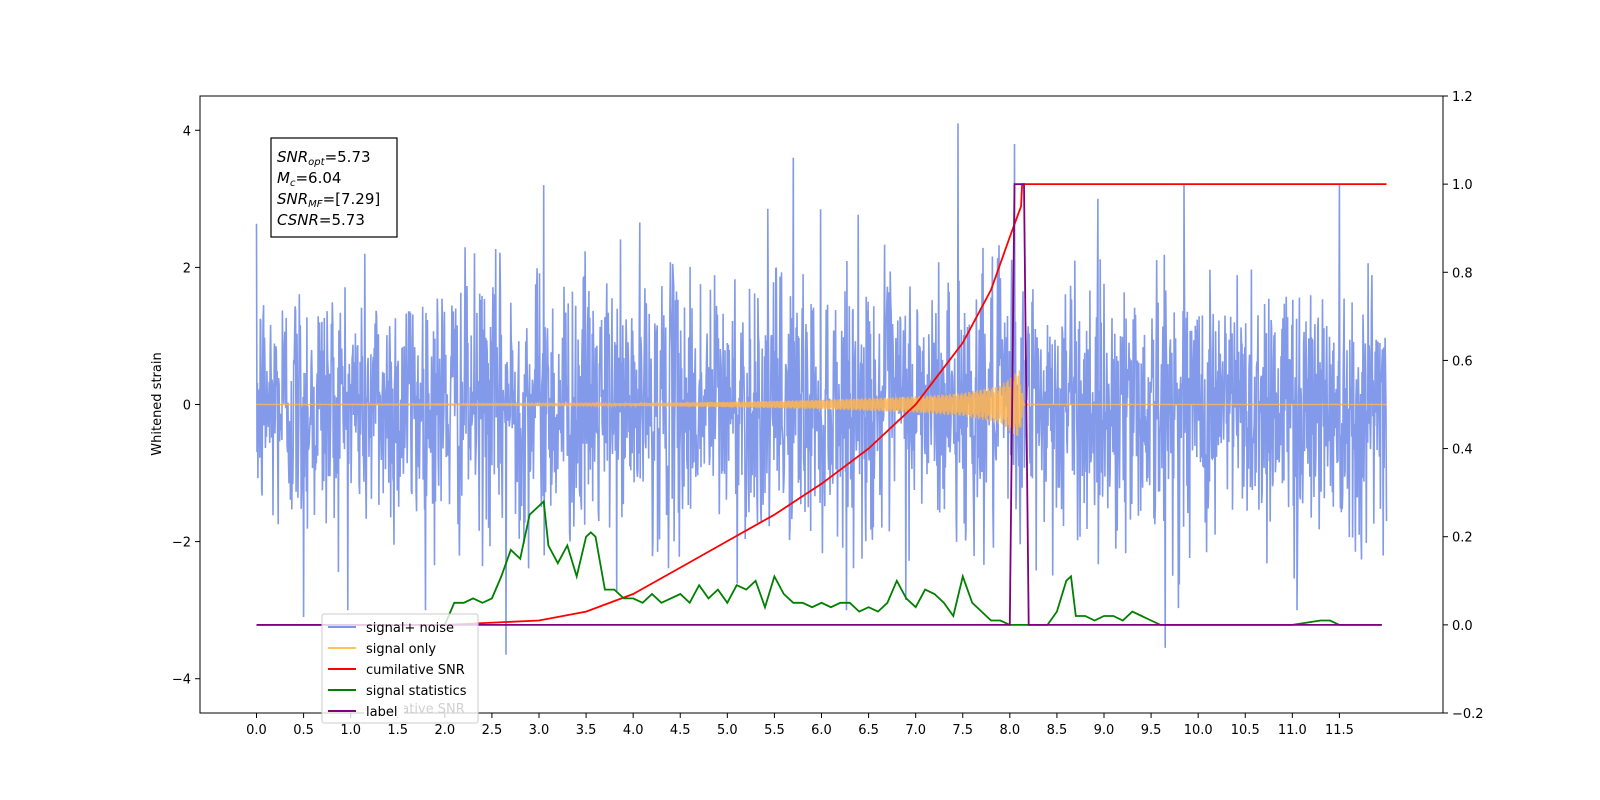 This screenshot has height=800, width=1600. I want to click on y2-tick-label: 0.0, so click(1462, 626).